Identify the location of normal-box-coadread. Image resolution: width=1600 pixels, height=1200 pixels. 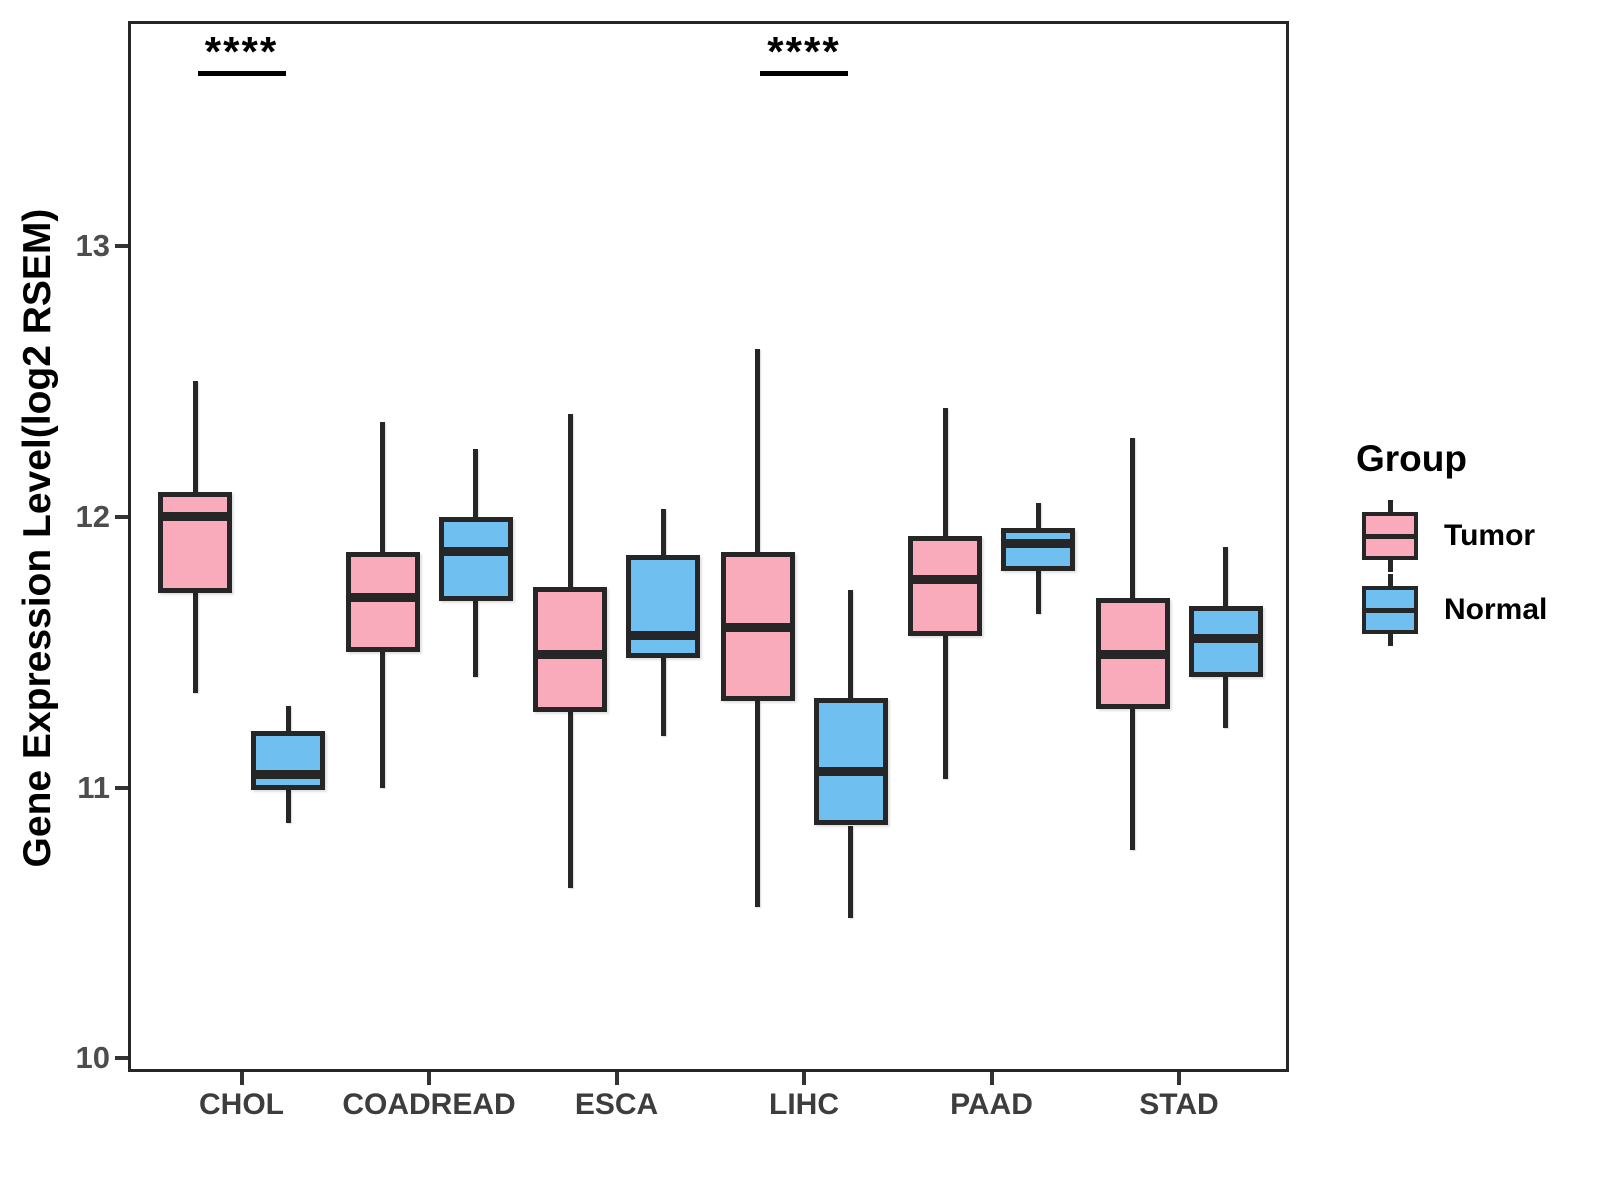
(475, 558).